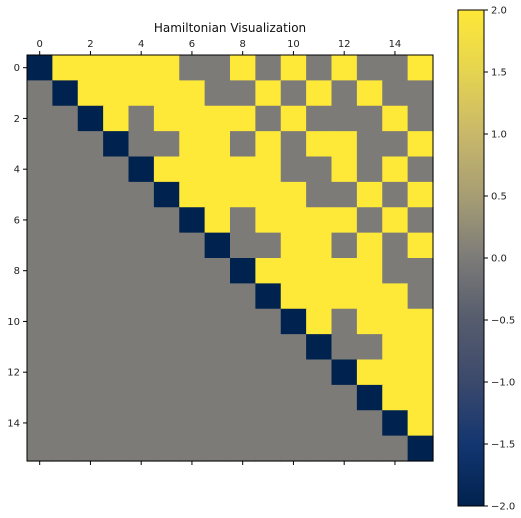 This screenshot has height=518, width=521. What do you see at coordinates (344, 44) in the screenshot?
I see `x-tick-label-12: 12` at bounding box center [344, 44].